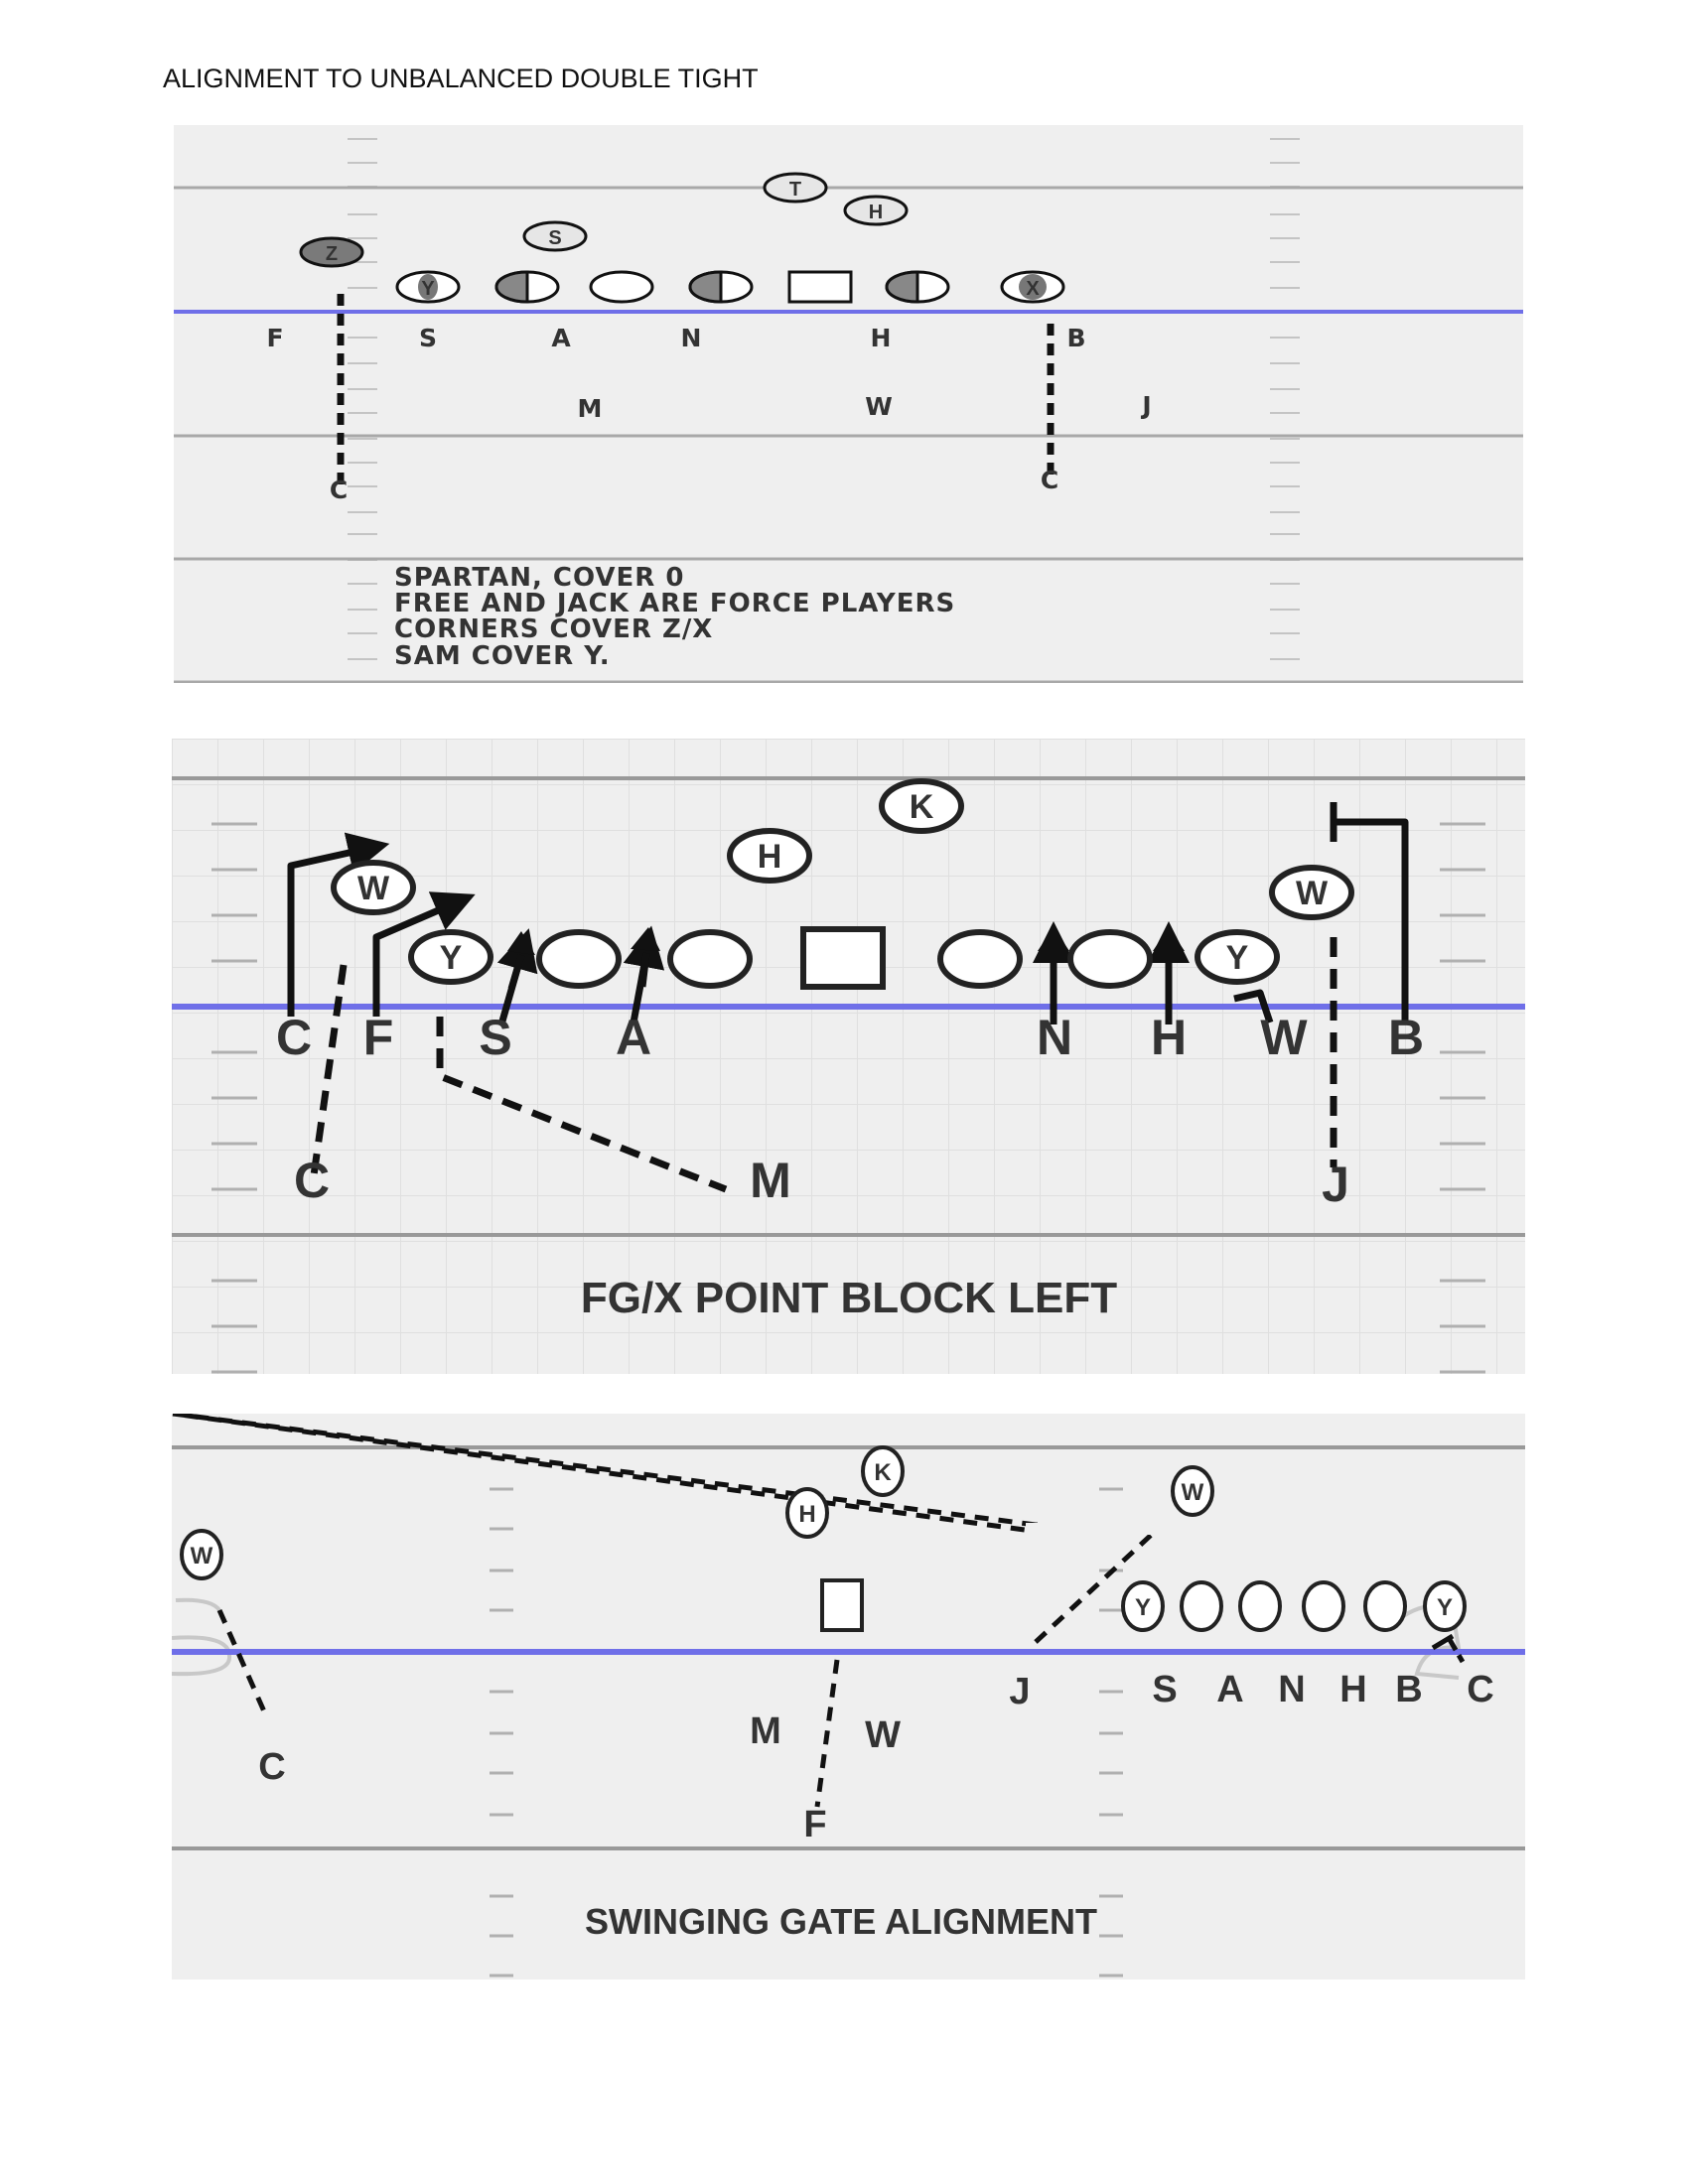 Image resolution: width=1688 pixels, height=2184 pixels. What do you see at coordinates (461, 78) in the screenshot?
I see `page-title: ALIGNMENT TO UNBALANCED DOUBLE TIGHT` at bounding box center [461, 78].